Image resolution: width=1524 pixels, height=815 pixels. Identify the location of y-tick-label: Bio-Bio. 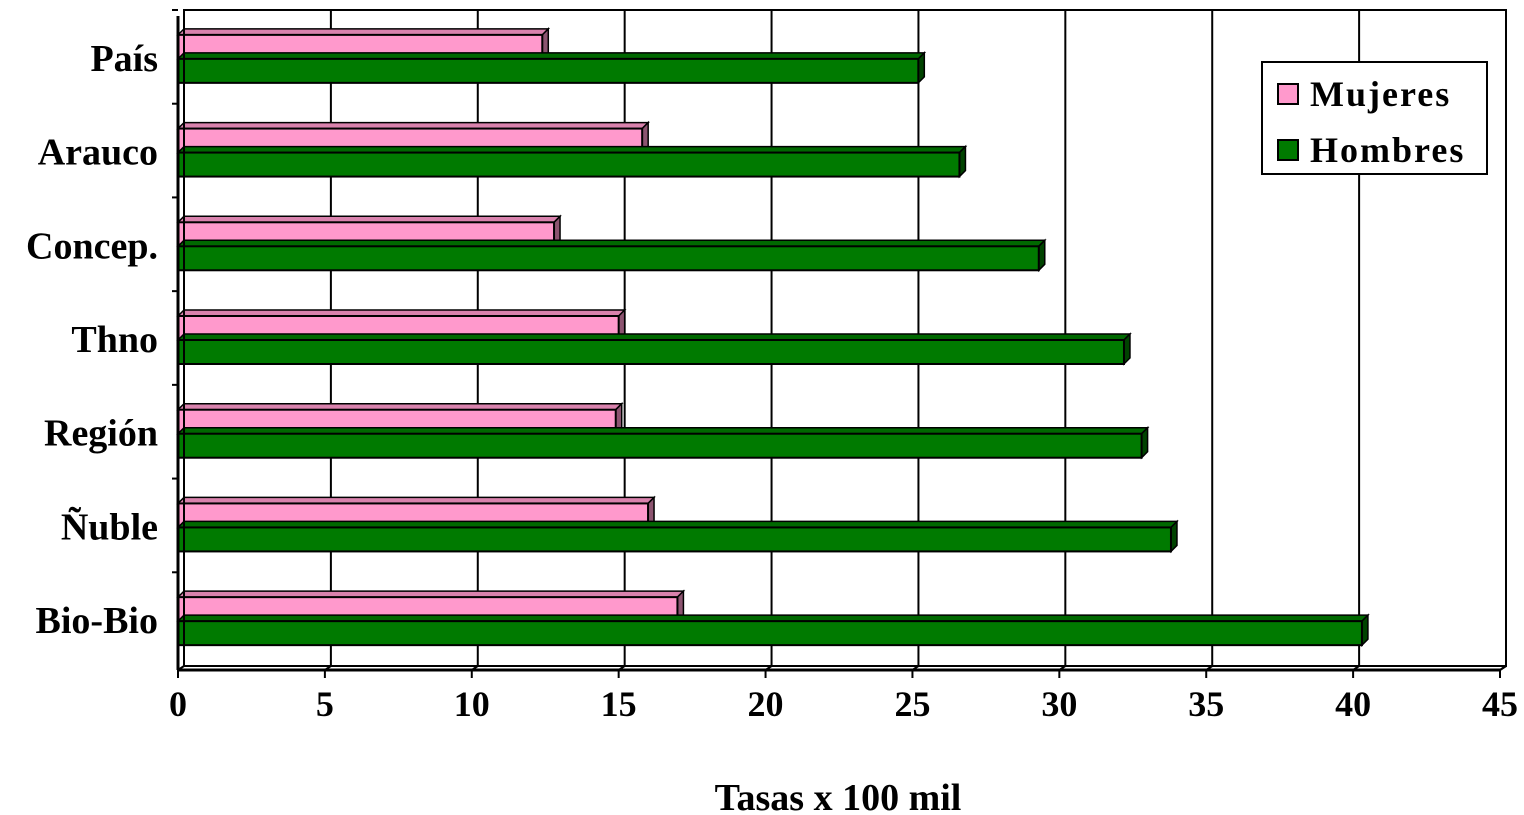
(97, 621).